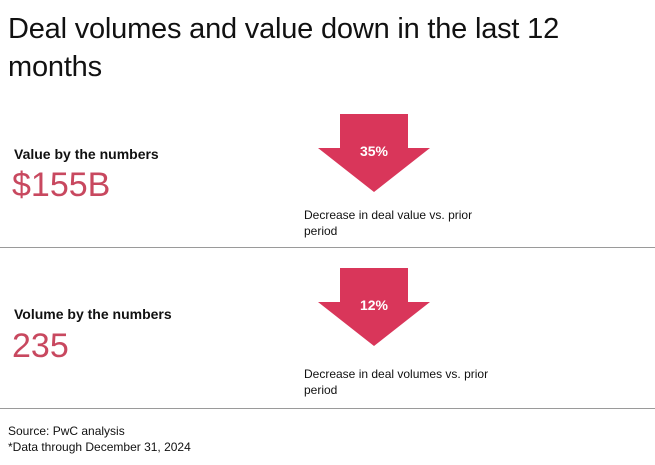 The image size is (655, 465). I want to click on down-arrow-icon: 35%, so click(374, 153).